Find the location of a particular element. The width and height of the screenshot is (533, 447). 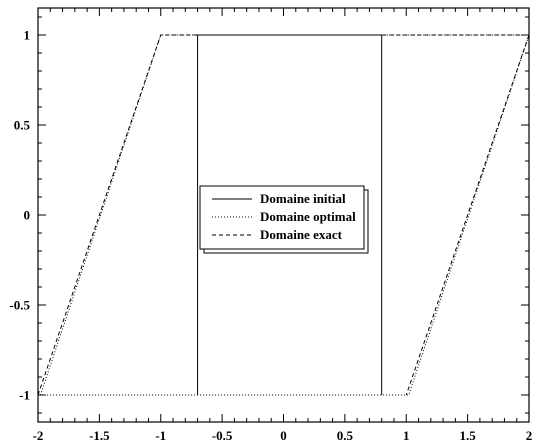

x-tick-label: -1.5 is located at coordinates (99, 435).